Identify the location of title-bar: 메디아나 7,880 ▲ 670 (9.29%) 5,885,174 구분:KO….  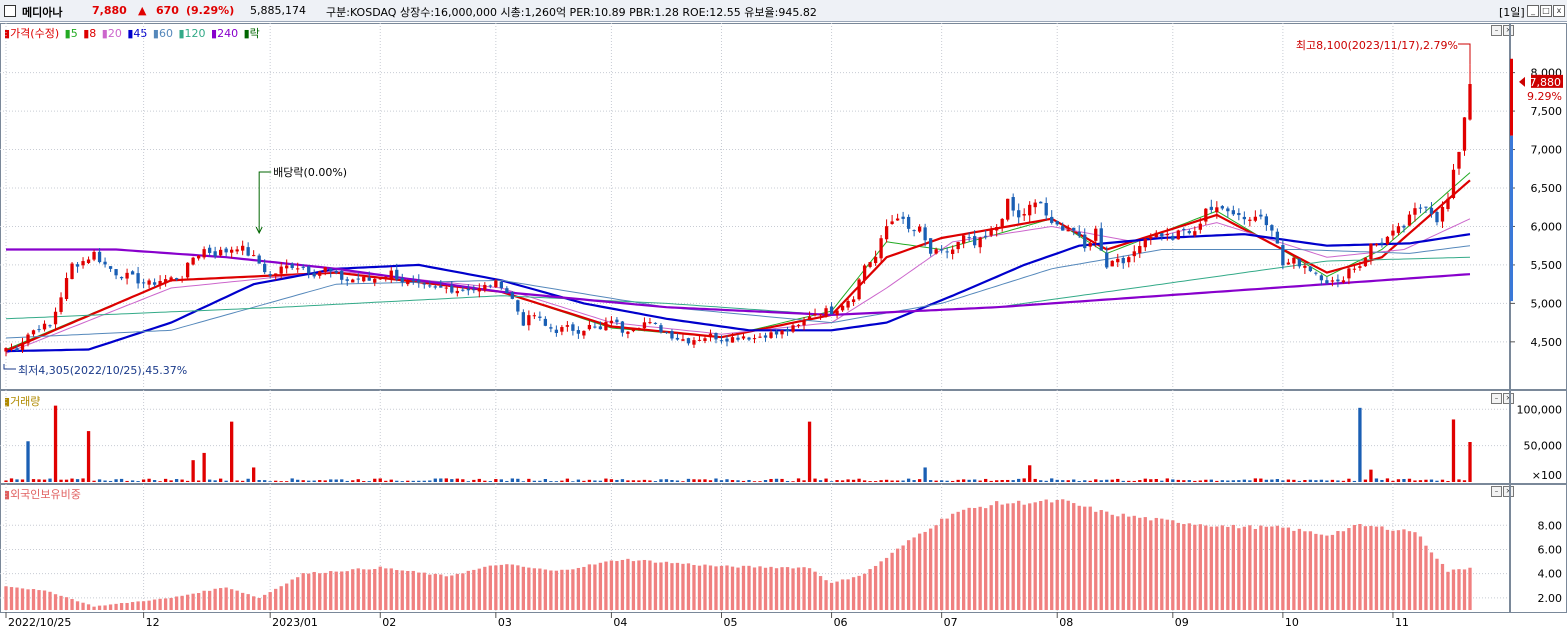
(783, 11).